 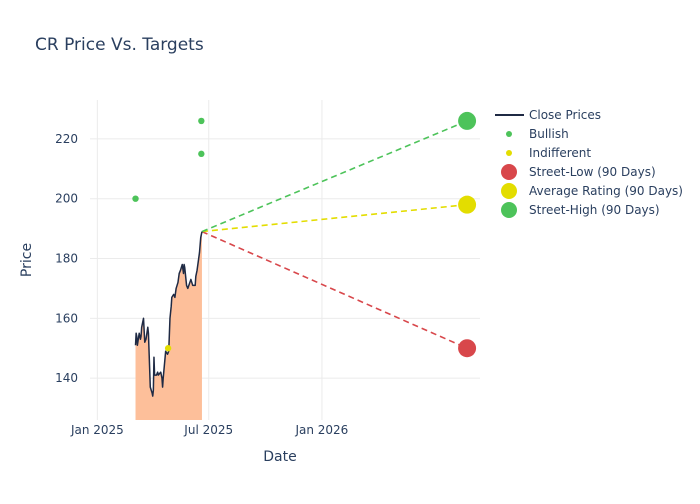 I want to click on close-price-area, so click(x=168, y=325).